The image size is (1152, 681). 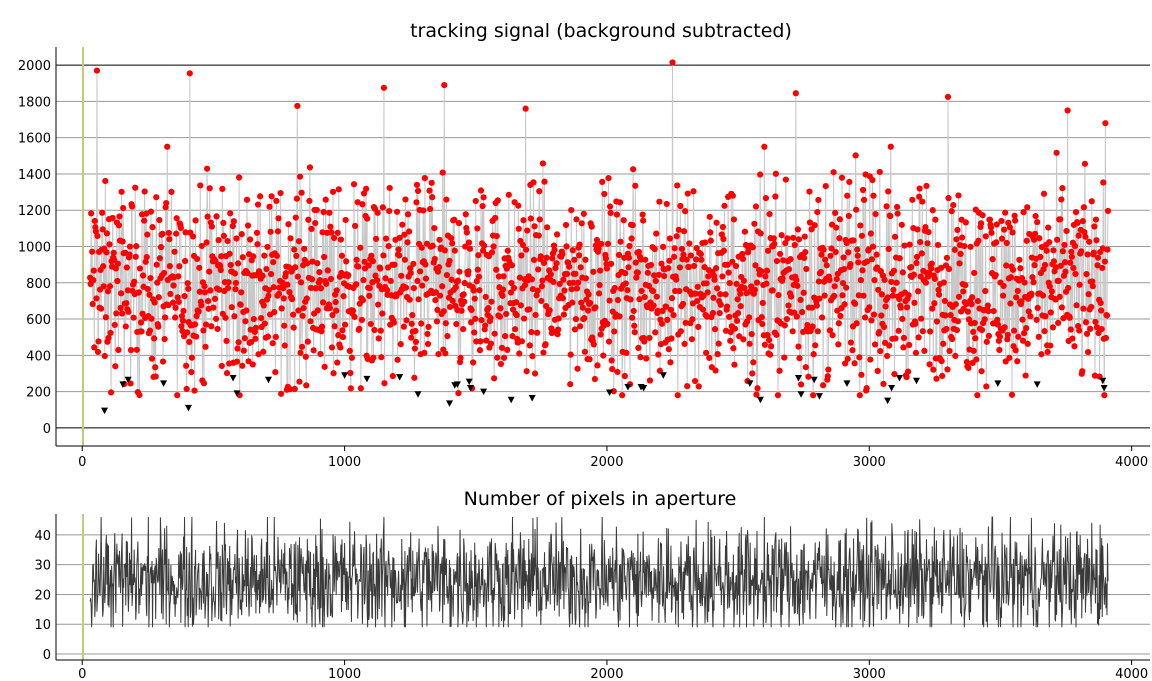 I want to click on top-y-tick-labels: 0 200 400 600 800 1000 1200 1400 1600 1800 2000, so click(x=34, y=248).